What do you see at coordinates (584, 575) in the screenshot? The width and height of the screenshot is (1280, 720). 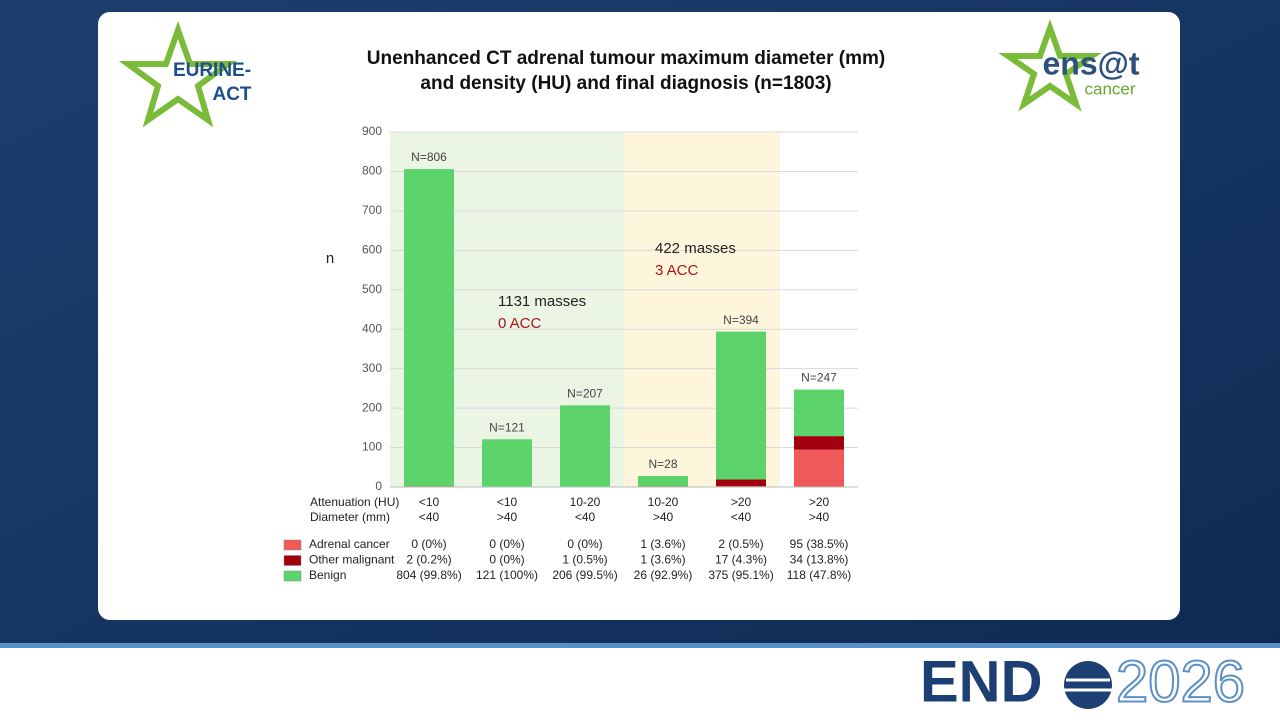 I see `table-value: 206 (99.5%)` at bounding box center [584, 575].